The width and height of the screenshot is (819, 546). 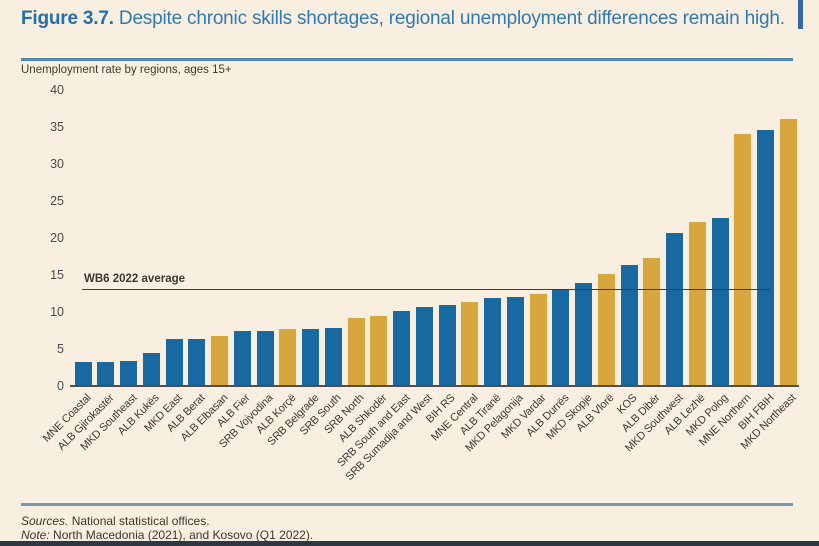 I want to click on y-axis-tick-label: 0, so click(x=60, y=385).